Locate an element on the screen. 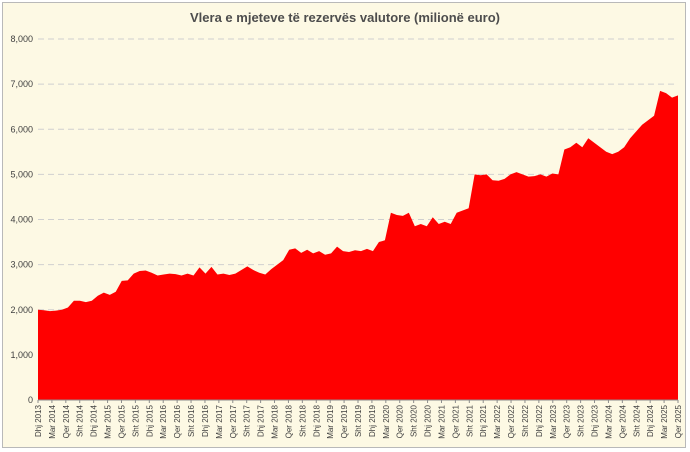  x-tick-label: Qer 2015 is located at coordinates (121, 421).